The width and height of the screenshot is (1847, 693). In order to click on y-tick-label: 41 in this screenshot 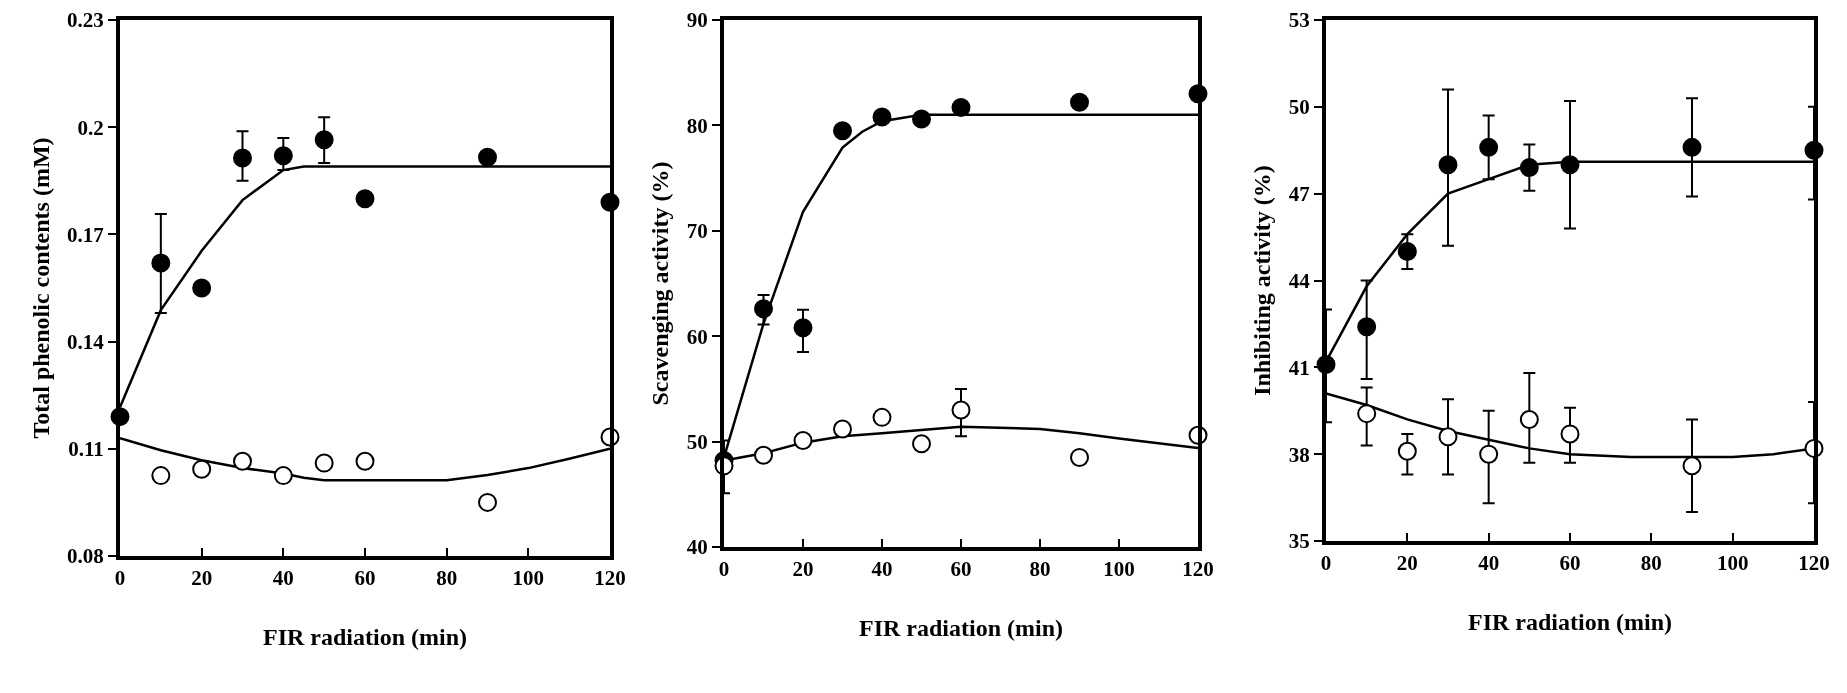, I will do `click(1299, 367)`.